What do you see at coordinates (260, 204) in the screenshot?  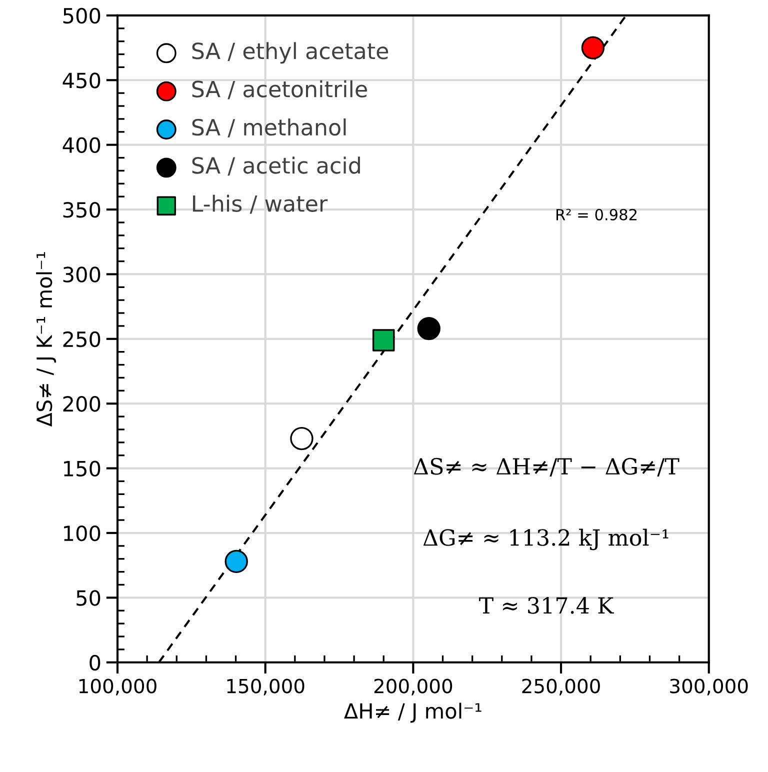 I see `legend-label: L-his / water` at bounding box center [260, 204].